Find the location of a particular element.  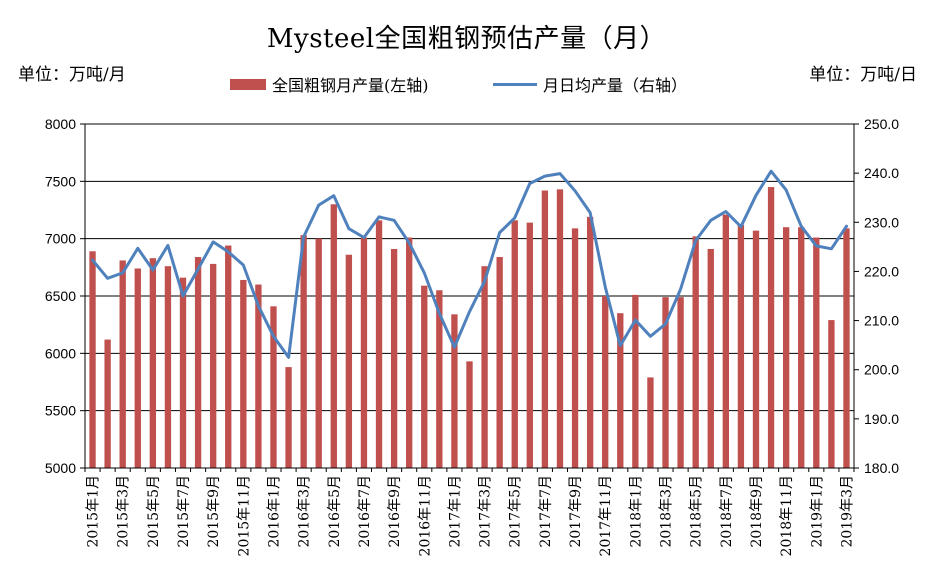

x-tick-label: 2017年3月 is located at coordinates (486, 511).